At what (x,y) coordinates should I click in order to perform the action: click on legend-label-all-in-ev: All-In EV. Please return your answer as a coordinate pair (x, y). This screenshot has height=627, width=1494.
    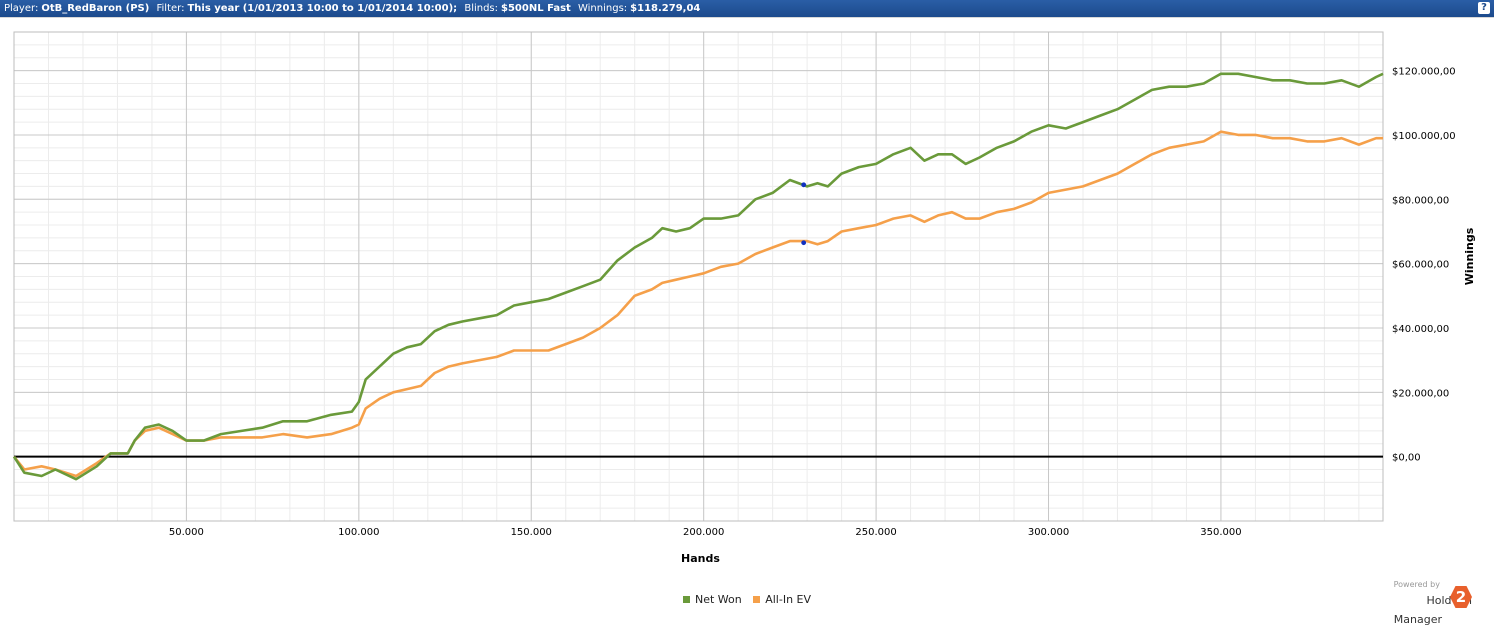
    Looking at the image, I should click on (788, 599).